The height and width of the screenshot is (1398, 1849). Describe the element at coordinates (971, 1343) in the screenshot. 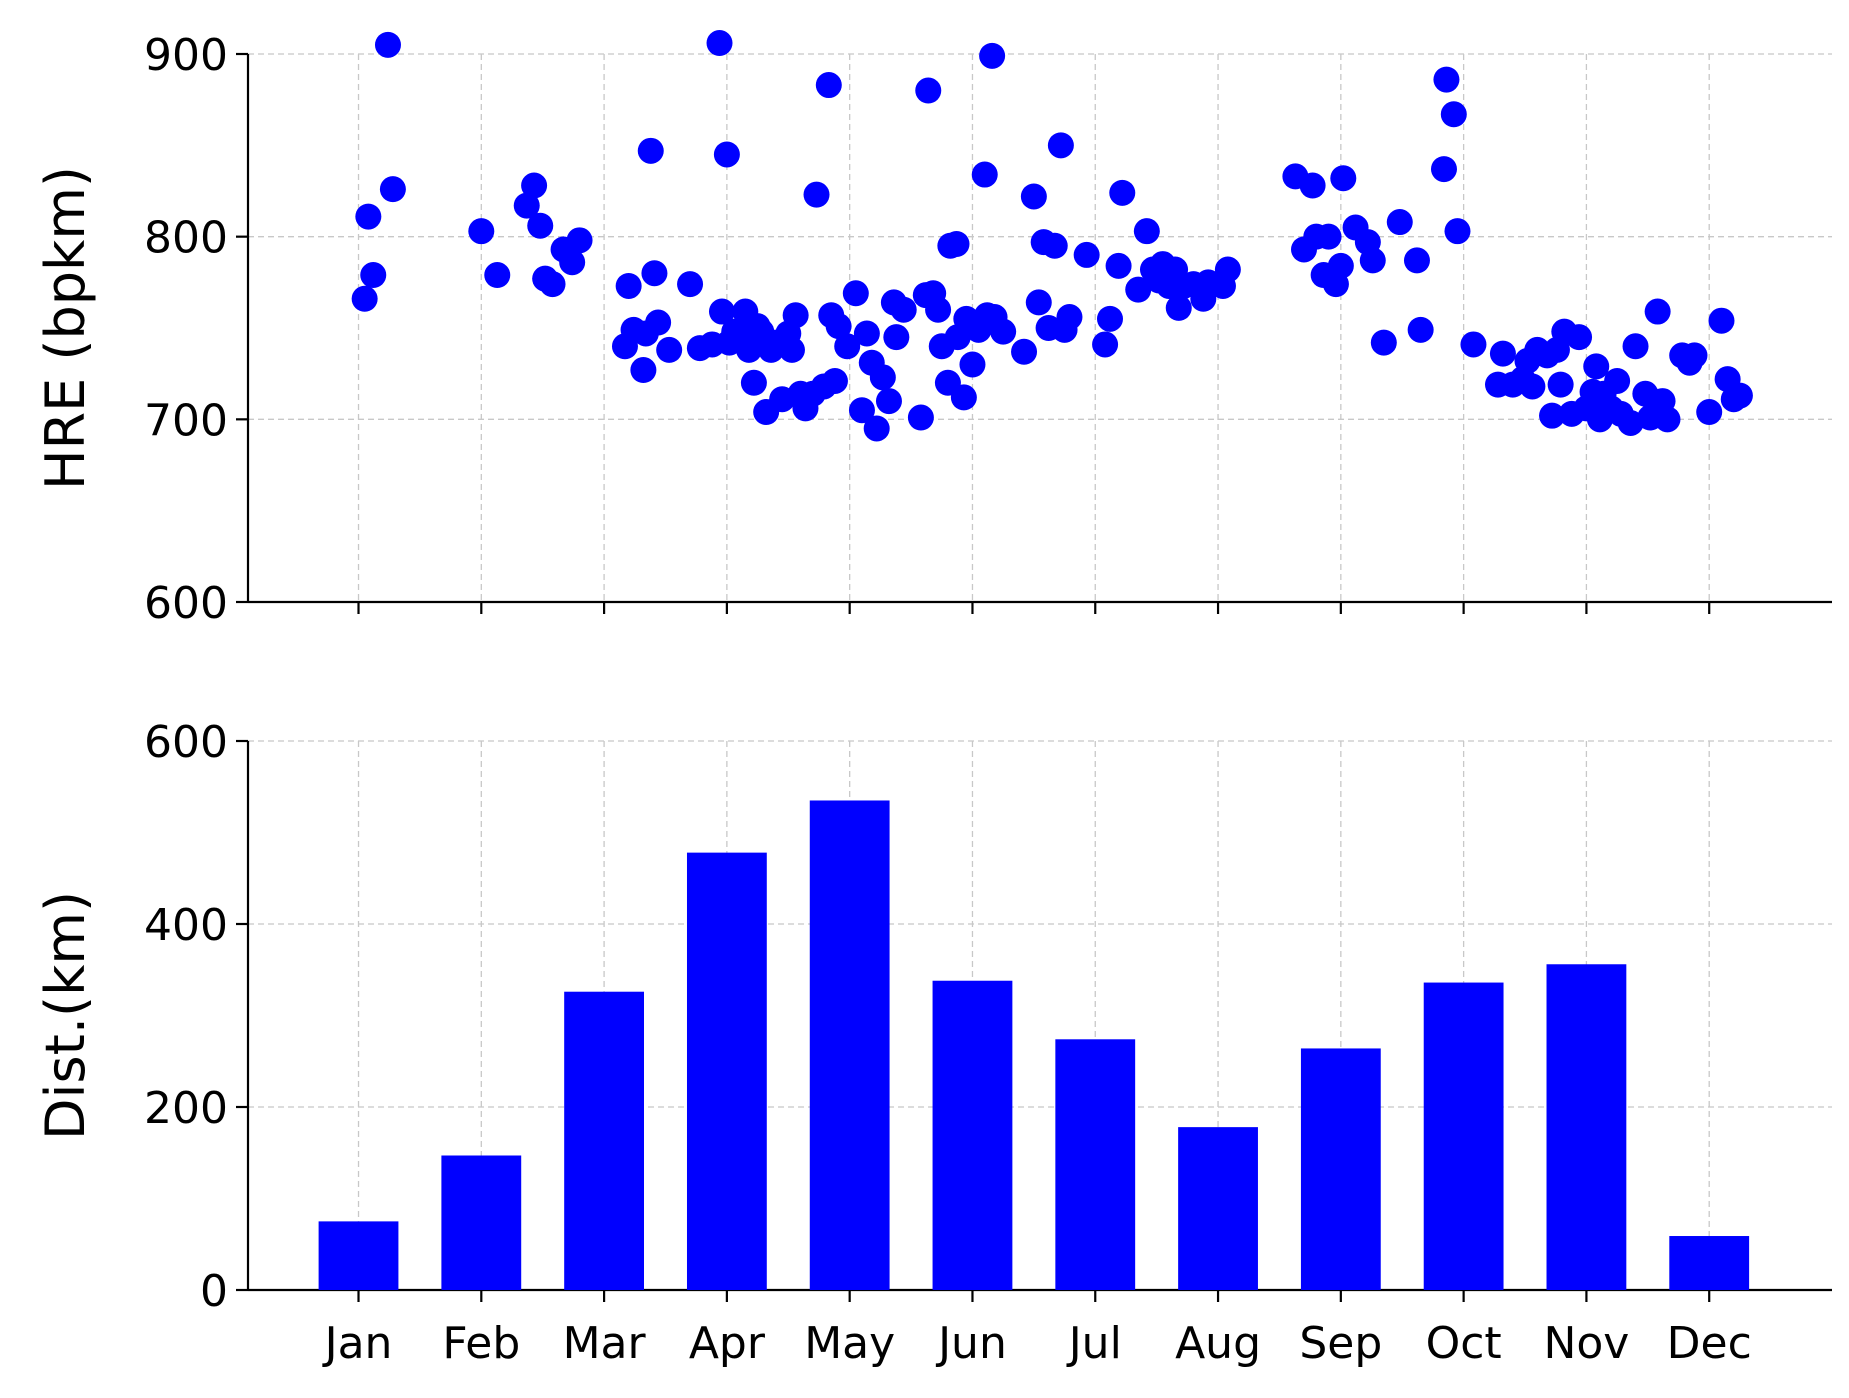

I see `x-tick-label-jun: Jun` at that location.